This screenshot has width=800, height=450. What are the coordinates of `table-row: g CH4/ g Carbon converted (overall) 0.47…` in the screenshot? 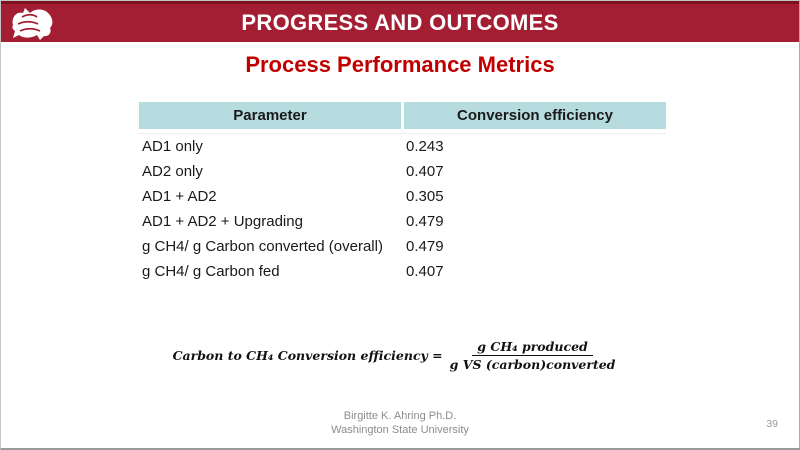 It's located at (402, 246).